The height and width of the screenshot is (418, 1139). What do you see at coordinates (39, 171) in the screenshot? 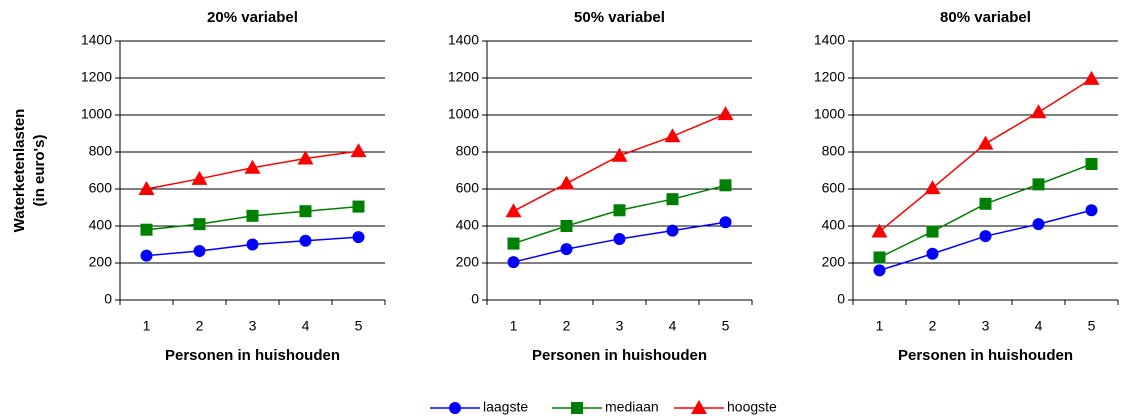
I see `y-axis-label: (in euro's)` at bounding box center [39, 171].